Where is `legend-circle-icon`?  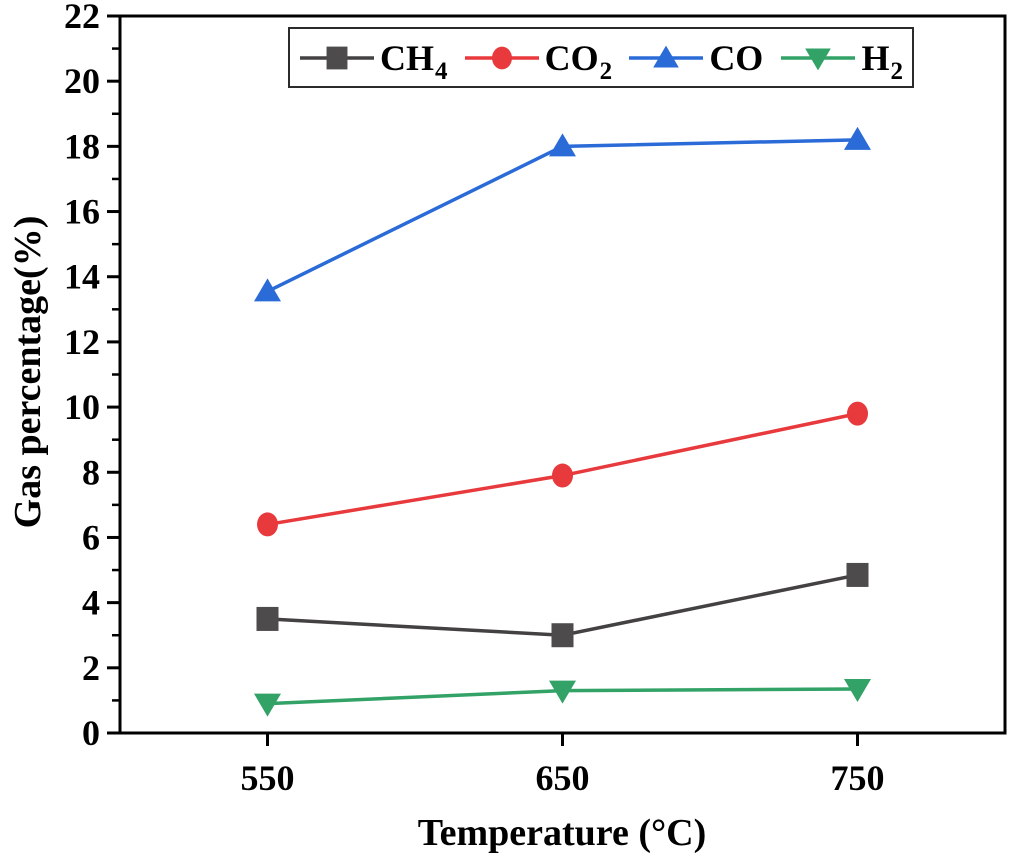
legend-circle-icon is located at coordinates (501, 57).